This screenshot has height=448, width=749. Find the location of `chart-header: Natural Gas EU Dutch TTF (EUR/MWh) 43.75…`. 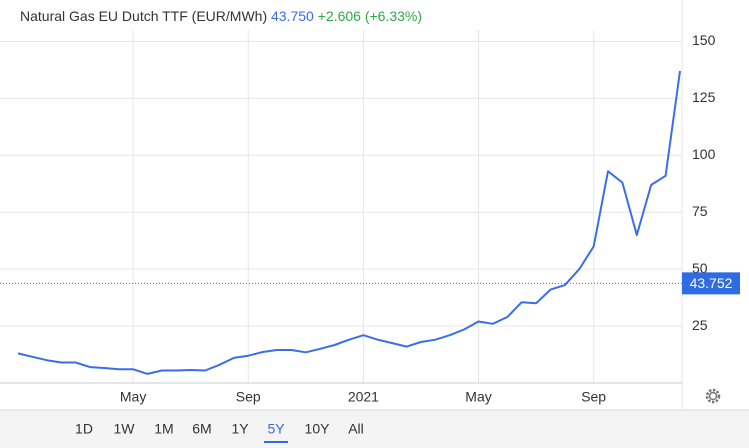

chart-header: Natural Gas EU Dutch TTF (EUR/MWh) 43.75… is located at coordinates (221, 16).